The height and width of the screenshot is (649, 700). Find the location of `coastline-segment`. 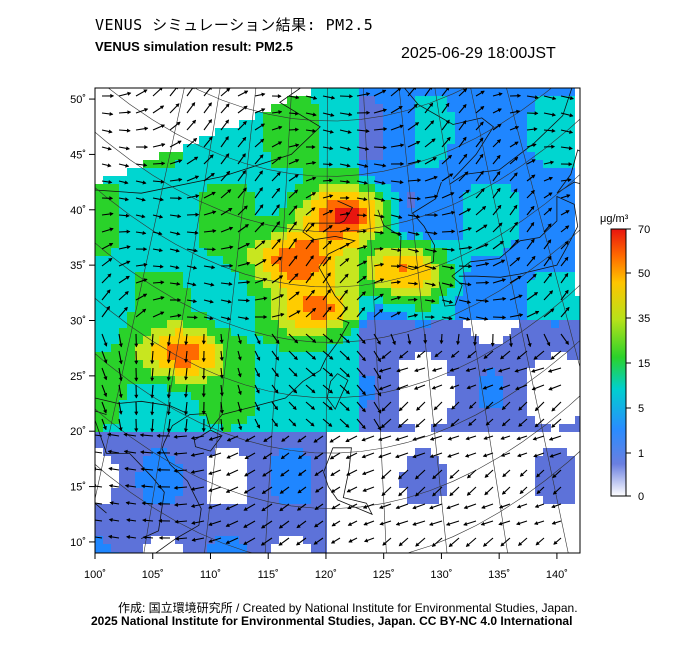

coastline-segment is located at coordinates (208, 440).